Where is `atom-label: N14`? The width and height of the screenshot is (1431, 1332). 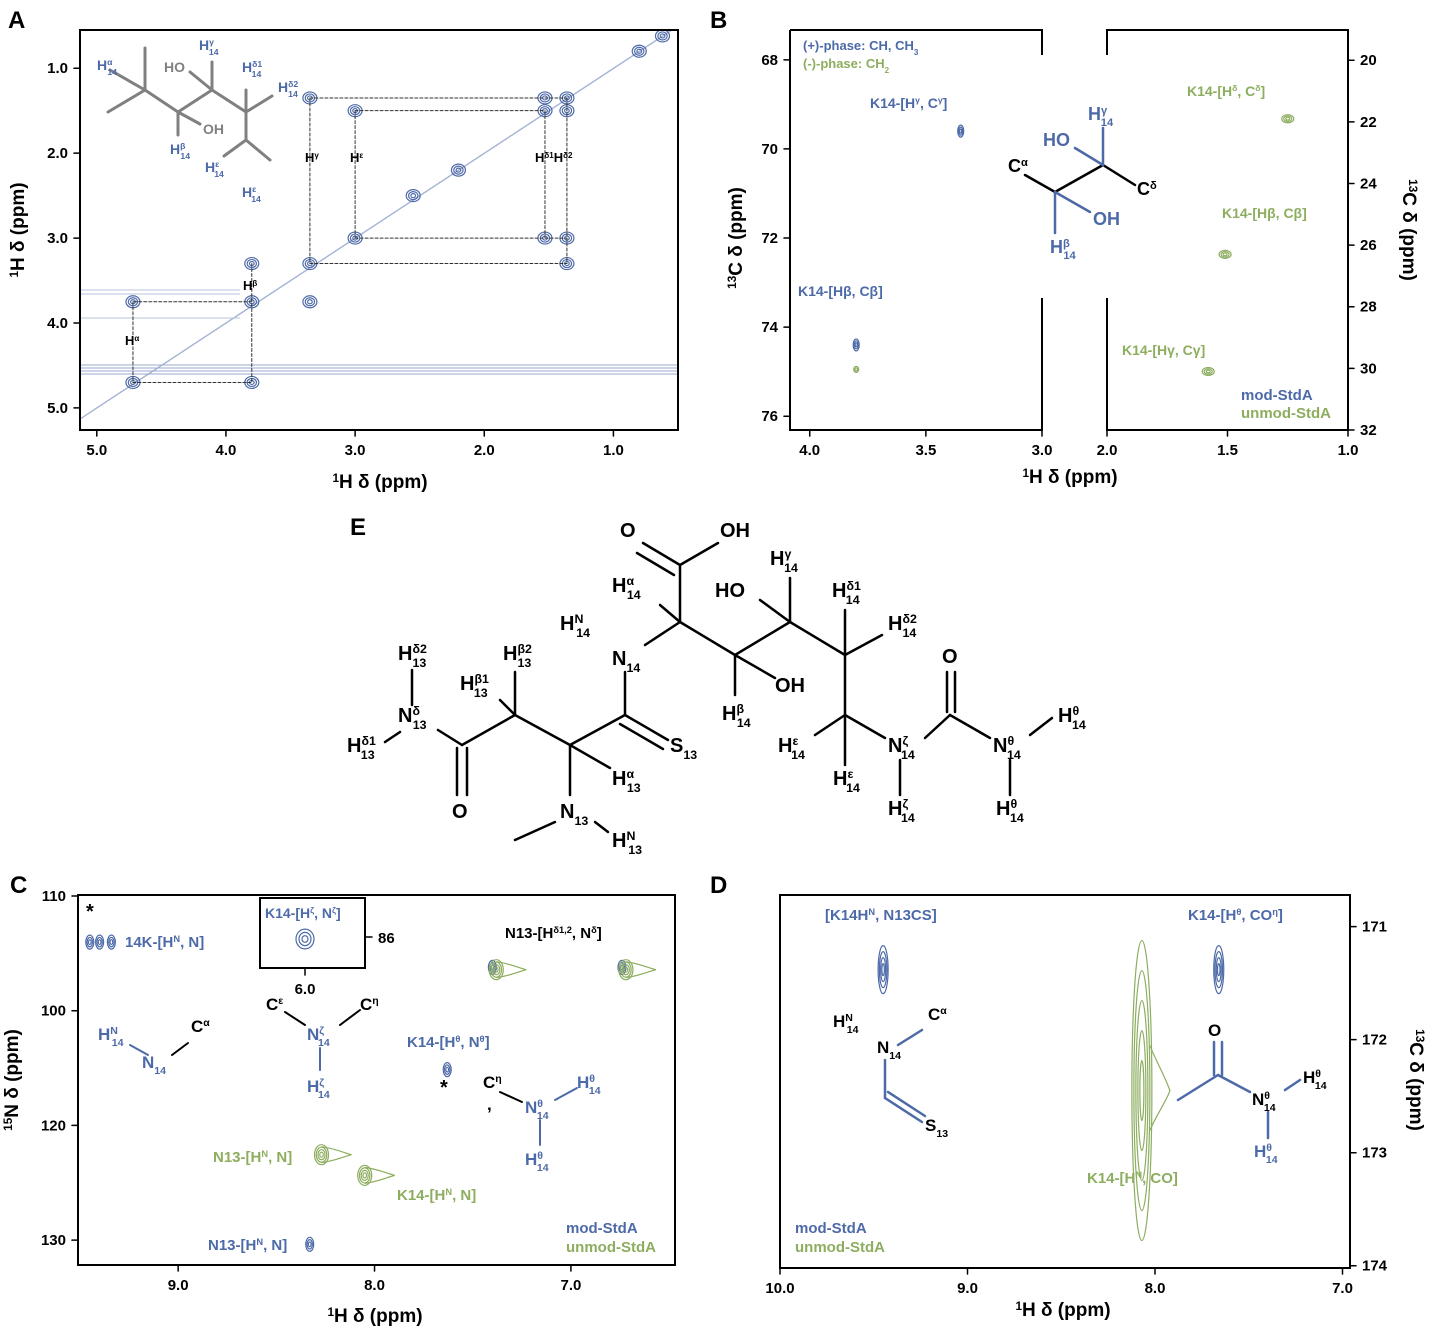
atom-label: N14 is located at coordinates (889, 1050).